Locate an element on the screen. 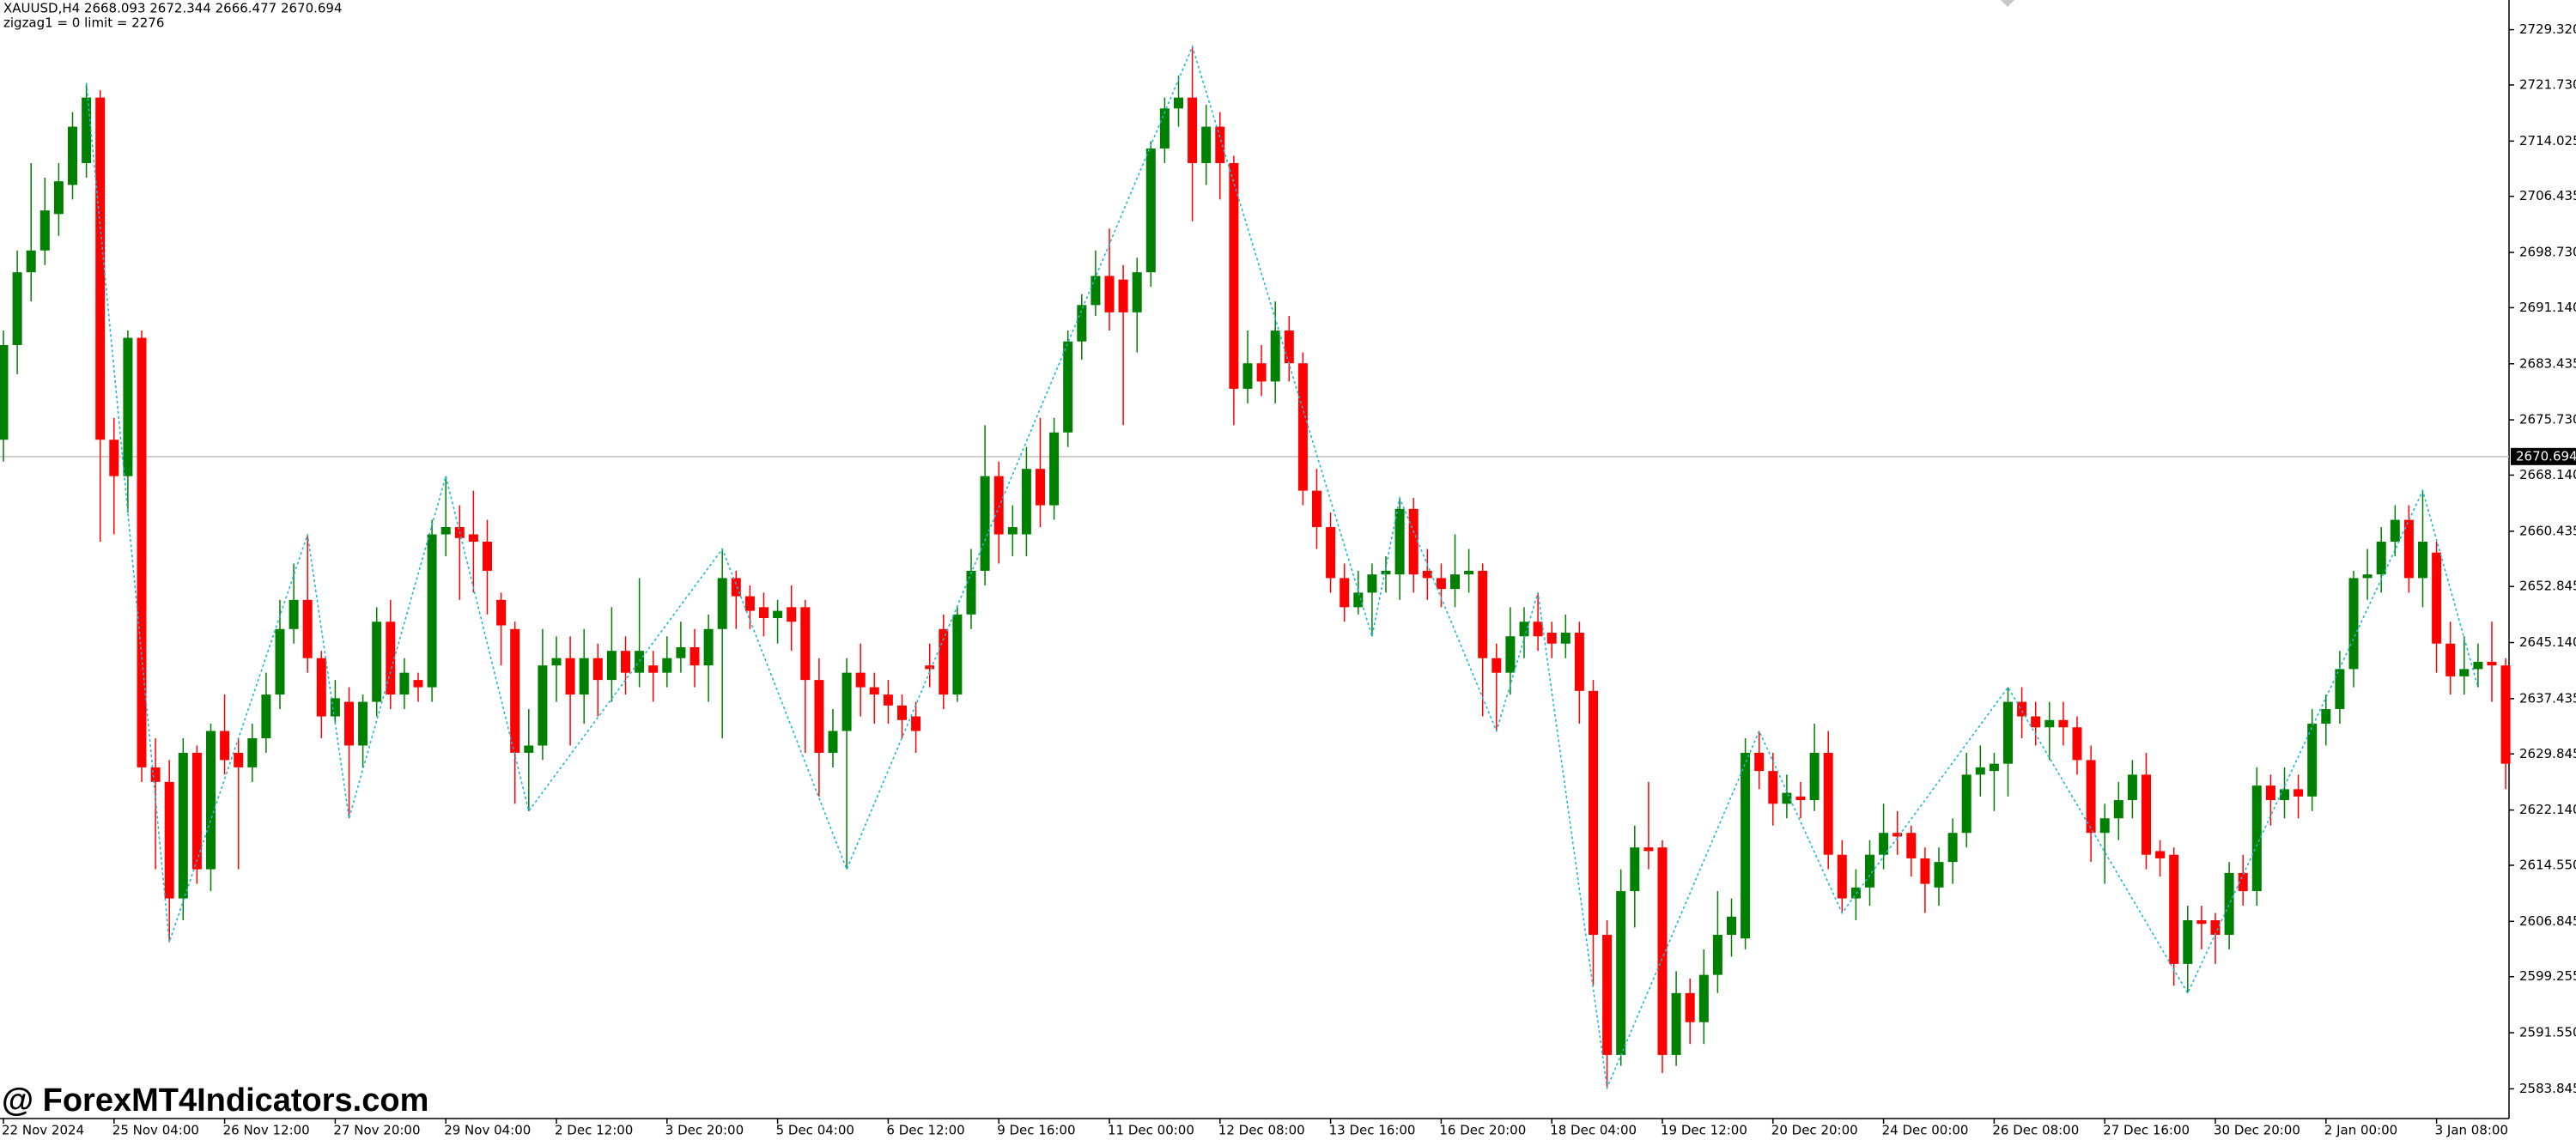 The width and height of the screenshot is (2576, 1140). x-tick-label: 22 Nov 2024 is located at coordinates (43, 1130).